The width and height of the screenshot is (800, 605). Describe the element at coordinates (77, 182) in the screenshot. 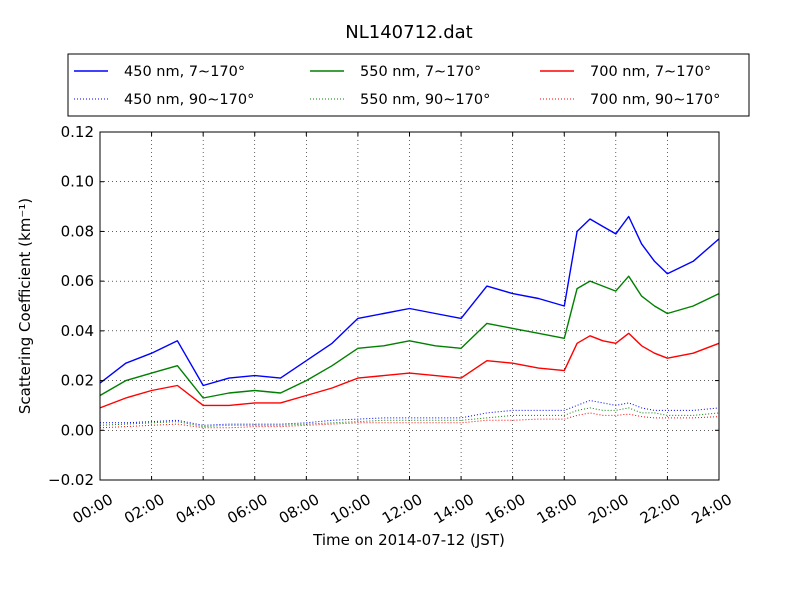

I see `y-tick-label: 0.10` at that location.